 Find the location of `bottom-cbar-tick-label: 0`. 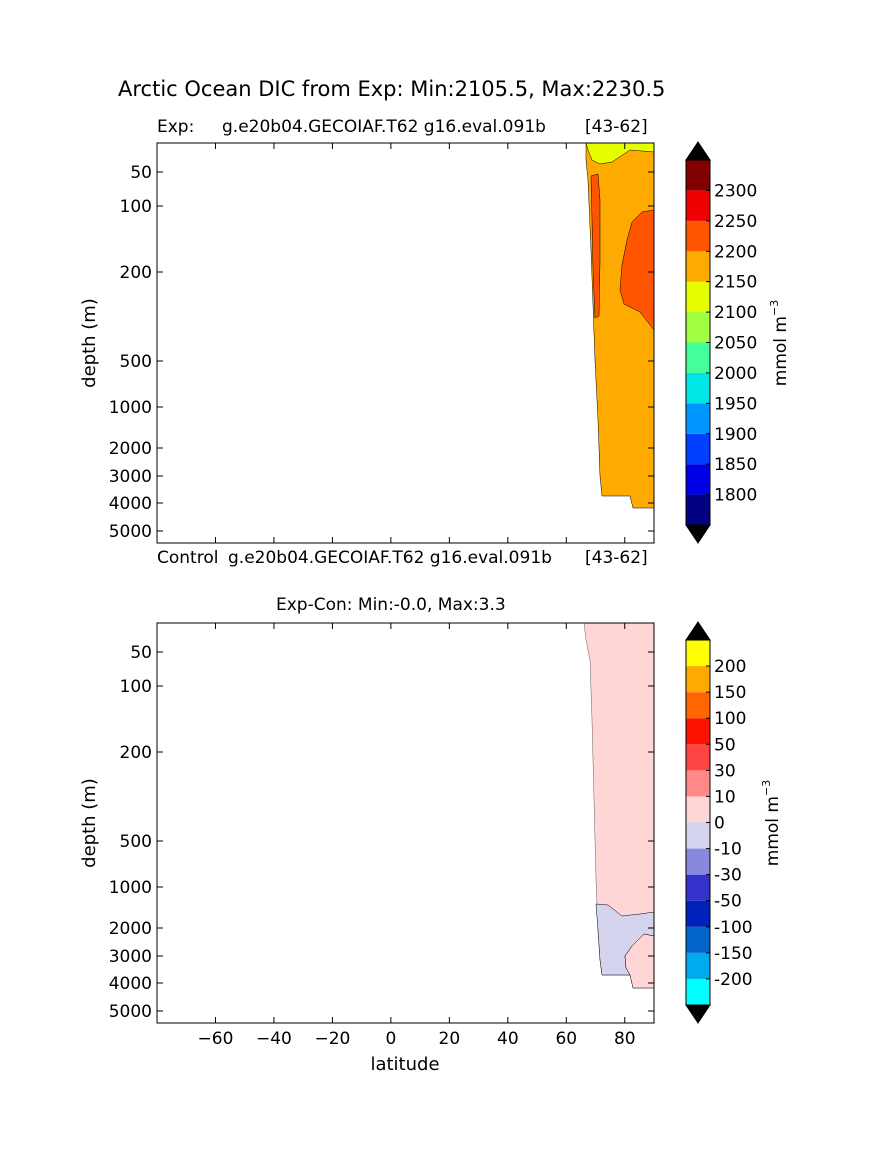

bottom-cbar-tick-label: 0 is located at coordinates (719, 824).